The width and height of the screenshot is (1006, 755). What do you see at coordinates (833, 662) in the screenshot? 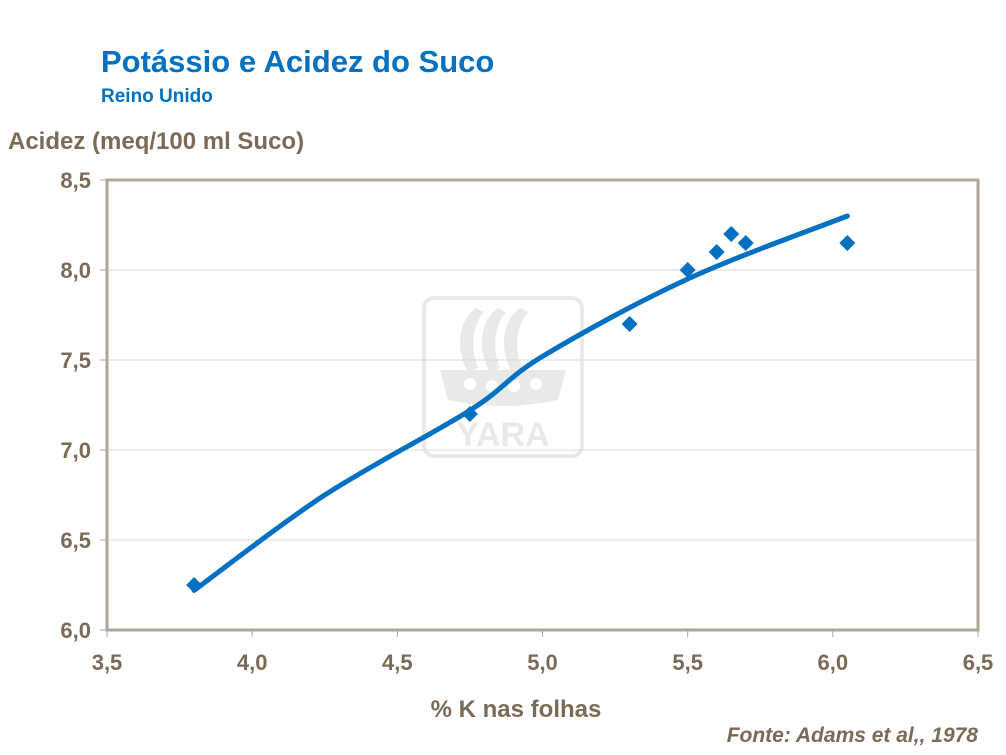
I see `x-tick-label: 6,0` at bounding box center [833, 662].